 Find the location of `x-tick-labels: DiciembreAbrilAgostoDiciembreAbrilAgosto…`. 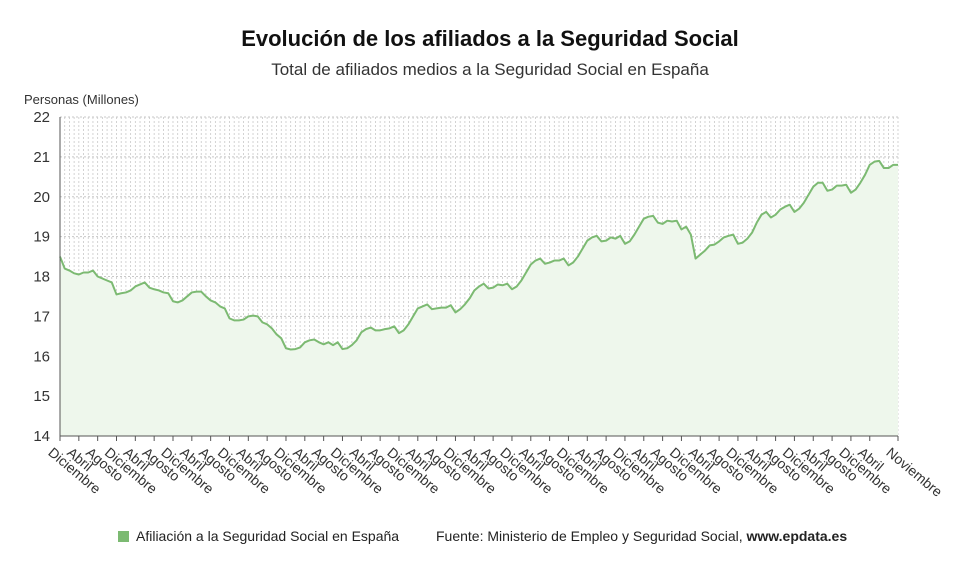

x-tick-labels: DiciembreAbrilAgostoDiciembreAbrilAgosto… is located at coordinates (495, 472).